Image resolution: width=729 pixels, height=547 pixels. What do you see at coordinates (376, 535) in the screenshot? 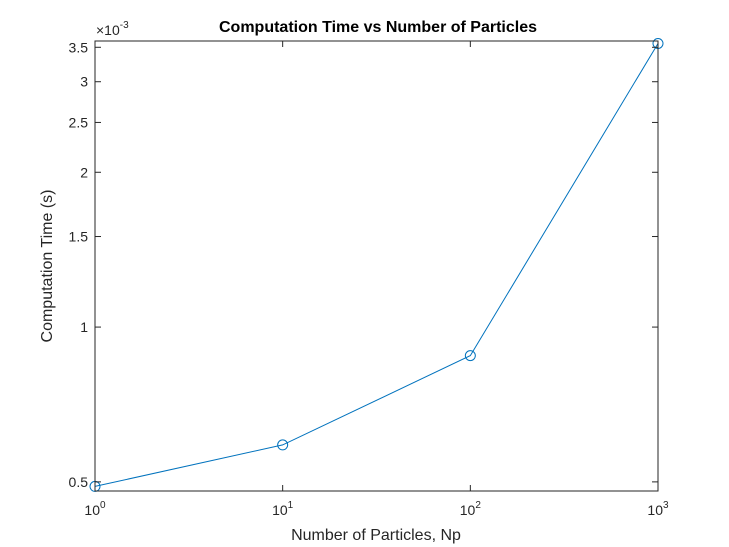
I see `x-axis-label: Number of Particles, Np` at bounding box center [376, 535].